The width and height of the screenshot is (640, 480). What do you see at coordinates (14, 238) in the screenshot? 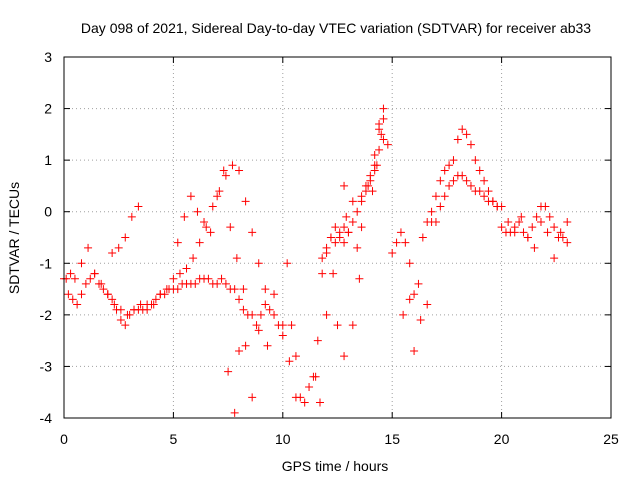
I see `y-axis-label: SDTVAR / TECUs` at bounding box center [14, 238].